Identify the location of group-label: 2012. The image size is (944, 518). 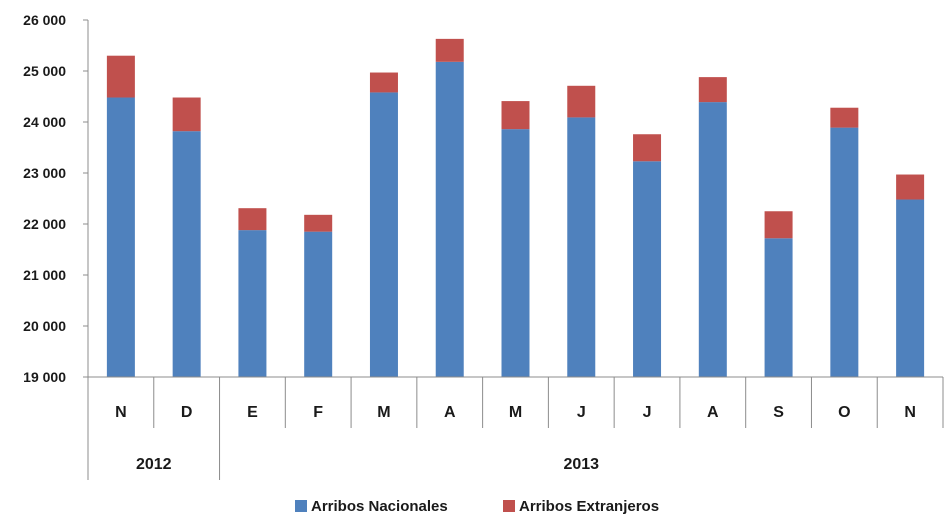
(154, 464).